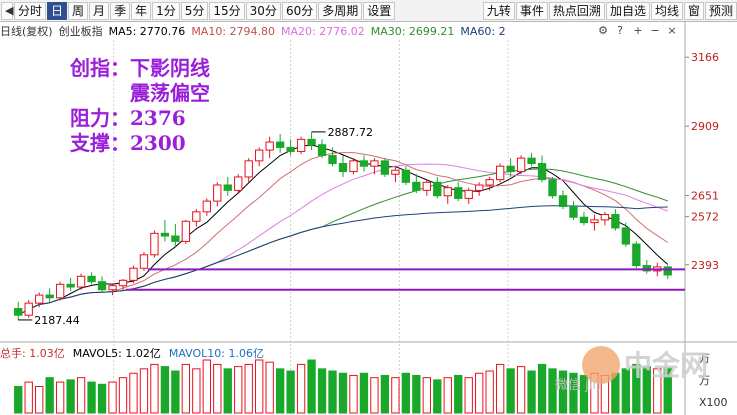 The image size is (737, 415). Describe the element at coordinates (705, 265) in the screenshot. I see `axis-label: 2393` at that location.